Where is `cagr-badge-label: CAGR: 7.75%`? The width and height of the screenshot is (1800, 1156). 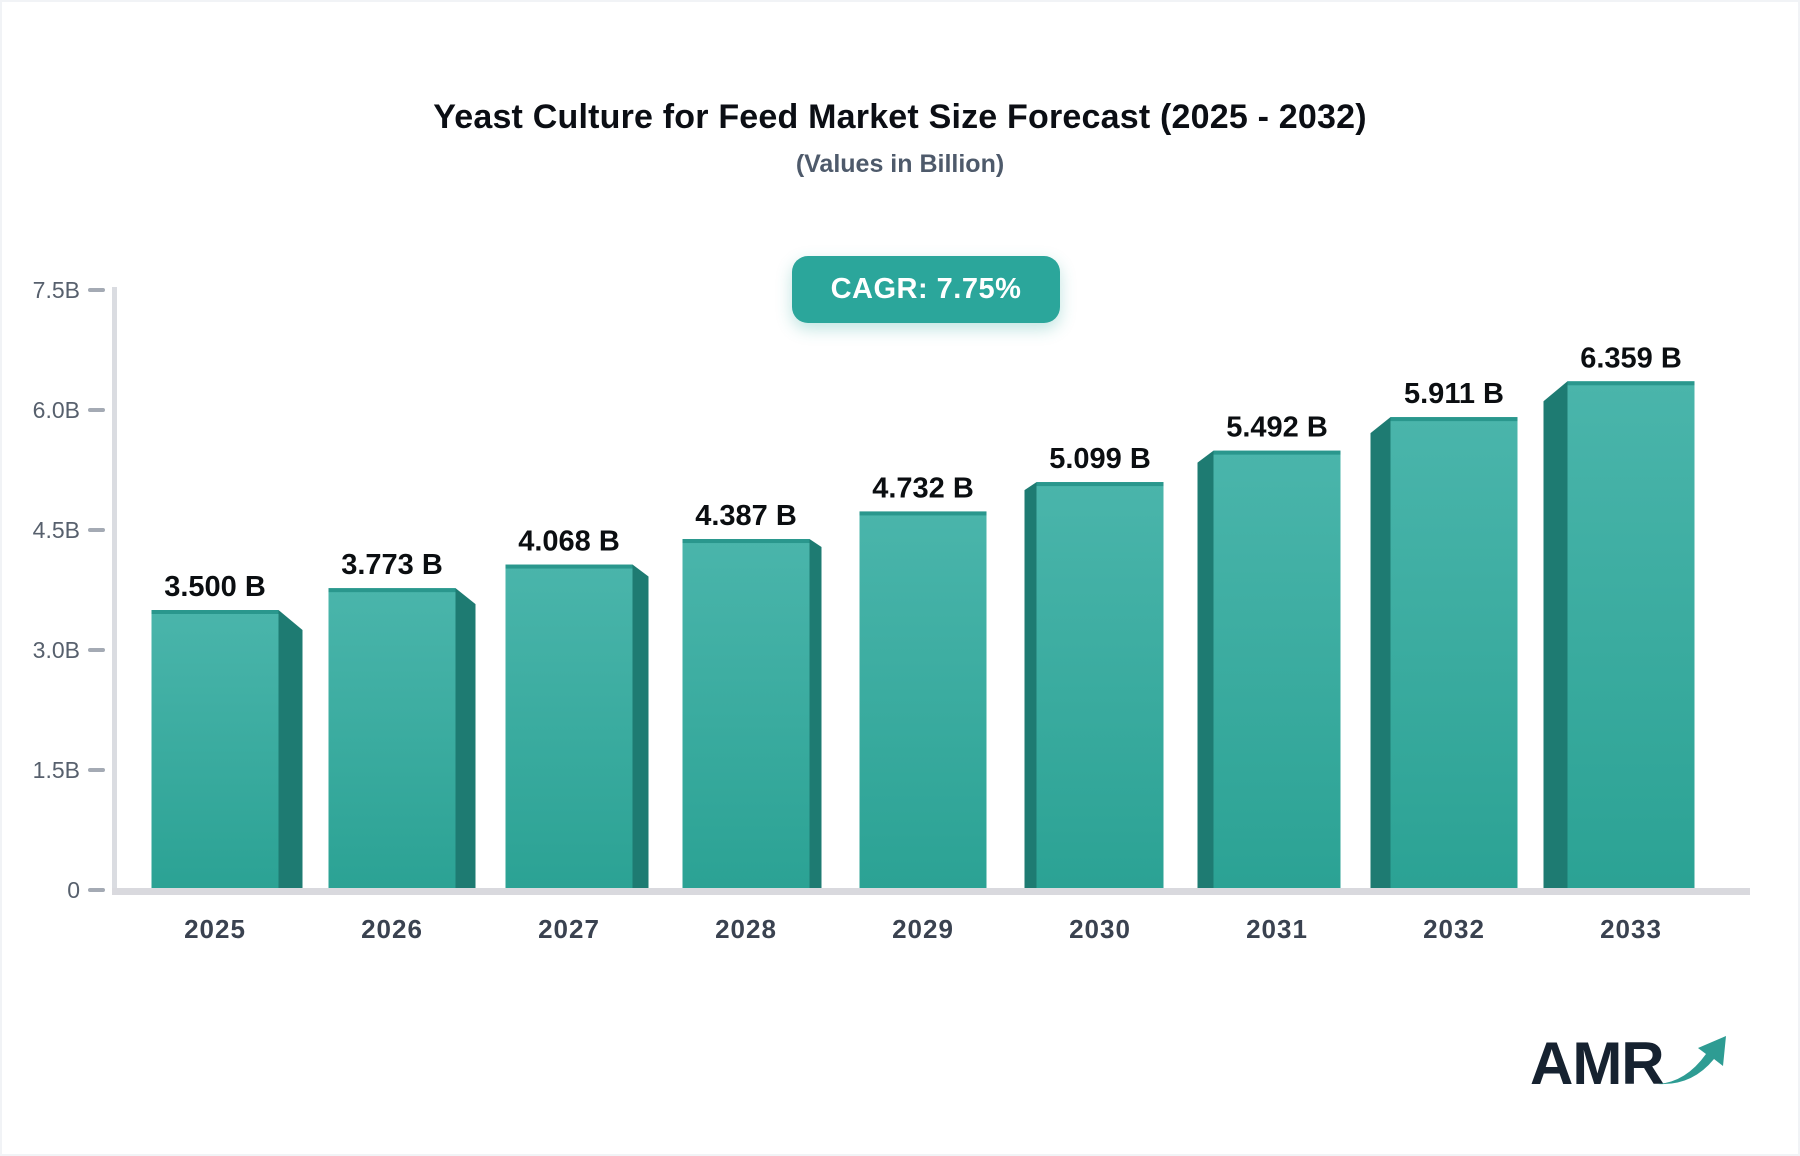 cagr-badge-label: CAGR: 7.75% is located at coordinates (926, 289).